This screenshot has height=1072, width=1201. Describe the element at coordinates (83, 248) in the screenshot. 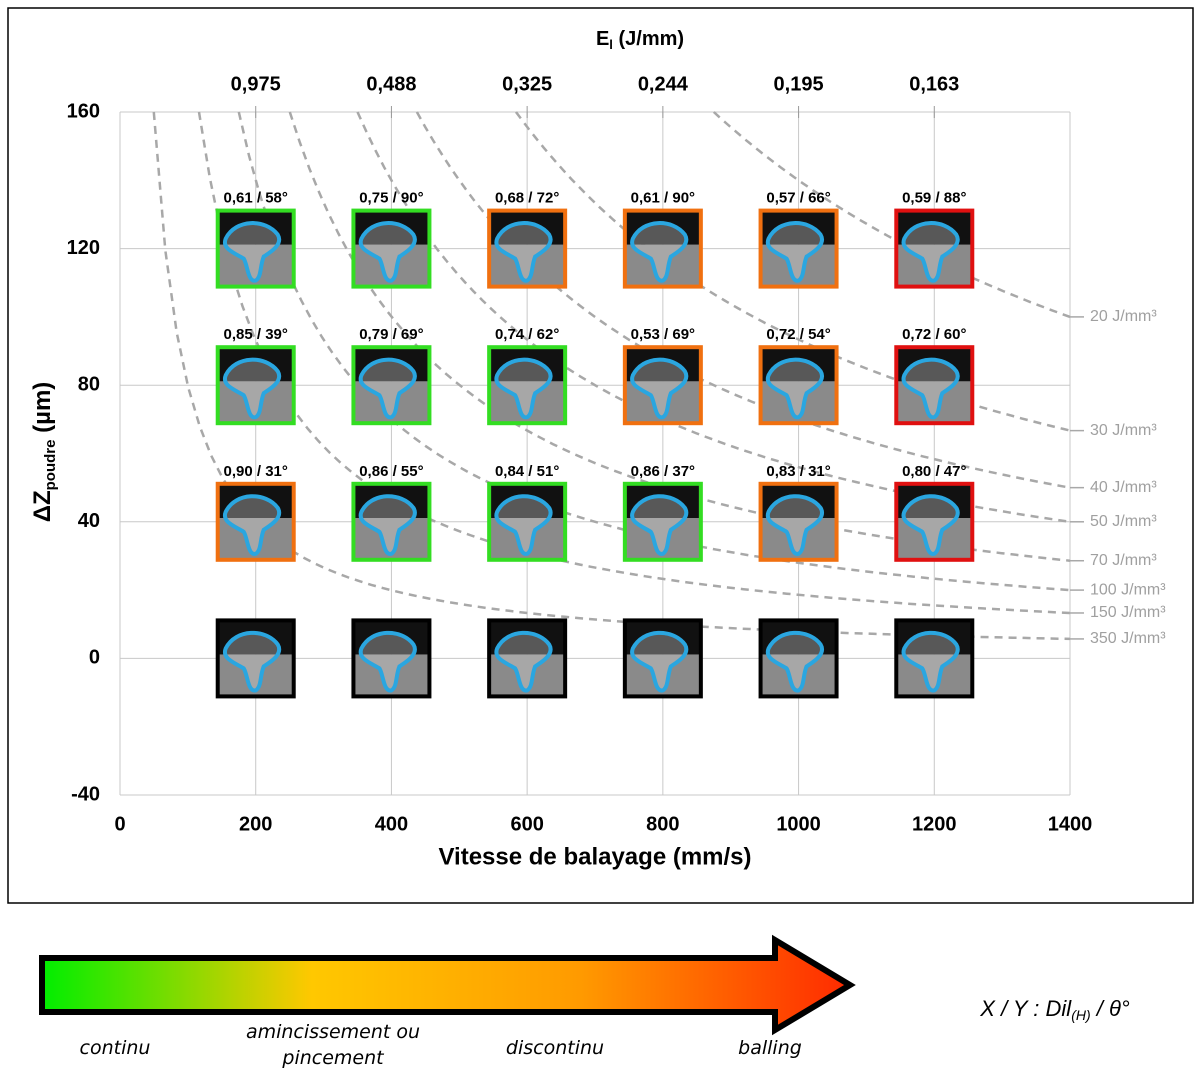

I see `y-tick-label: 120` at that location.